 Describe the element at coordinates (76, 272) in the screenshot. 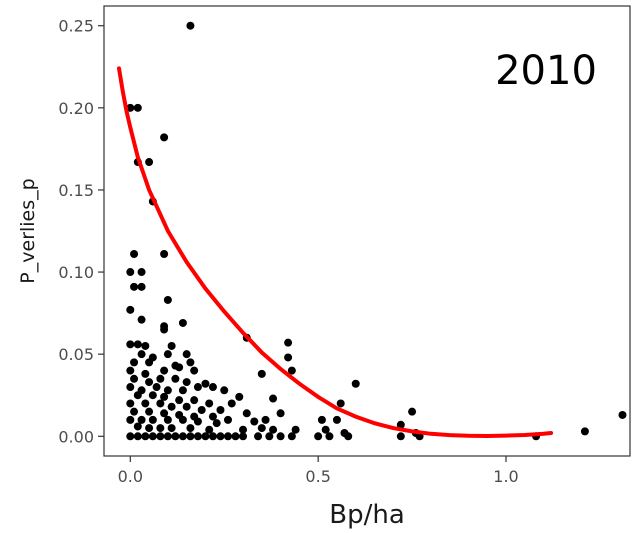

I see `y-tick-label: 0.10` at that location.